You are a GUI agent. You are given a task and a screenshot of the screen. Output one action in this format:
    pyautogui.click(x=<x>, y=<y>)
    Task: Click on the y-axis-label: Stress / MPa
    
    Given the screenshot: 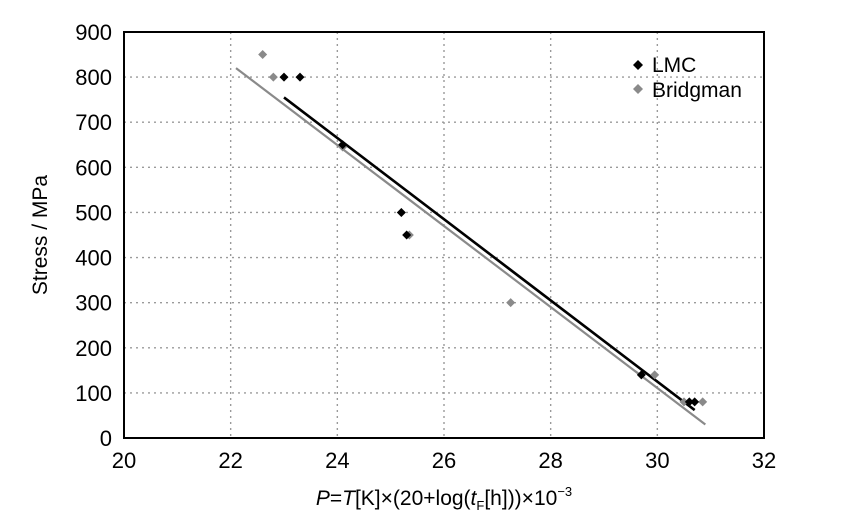 What is the action you would take?
    pyautogui.click(x=40, y=235)
    